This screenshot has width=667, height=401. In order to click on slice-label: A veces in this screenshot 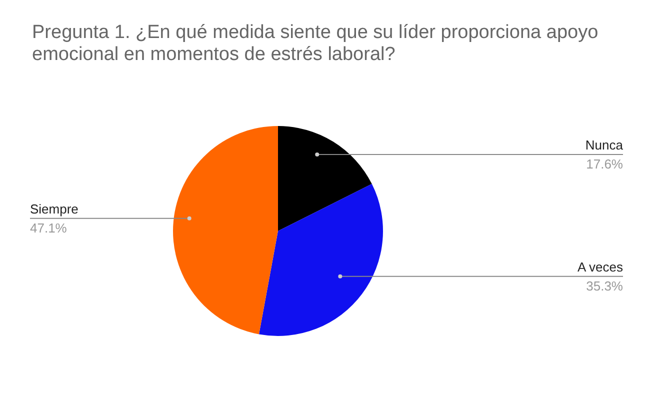, I will do `click(600, 266)`.